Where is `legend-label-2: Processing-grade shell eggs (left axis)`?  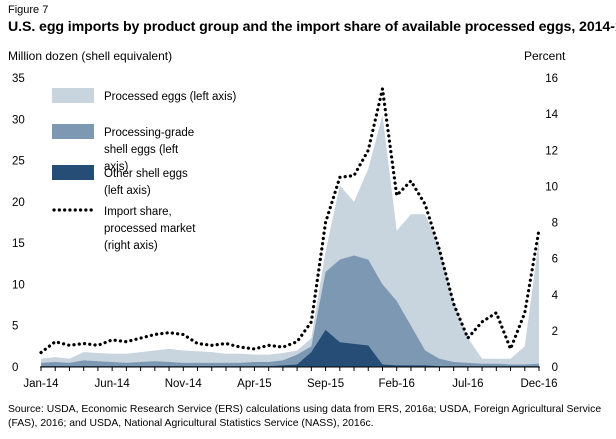 legend-label-2: Processing-grade shell eggs (left axis) is located at coordinates (149, 150).